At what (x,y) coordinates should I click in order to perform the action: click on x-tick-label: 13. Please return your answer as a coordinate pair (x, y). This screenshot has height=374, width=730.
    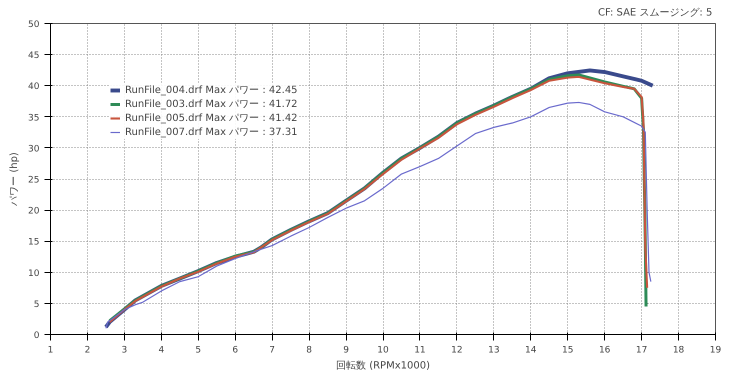
    Looking at the image, I should click on (494, 351).